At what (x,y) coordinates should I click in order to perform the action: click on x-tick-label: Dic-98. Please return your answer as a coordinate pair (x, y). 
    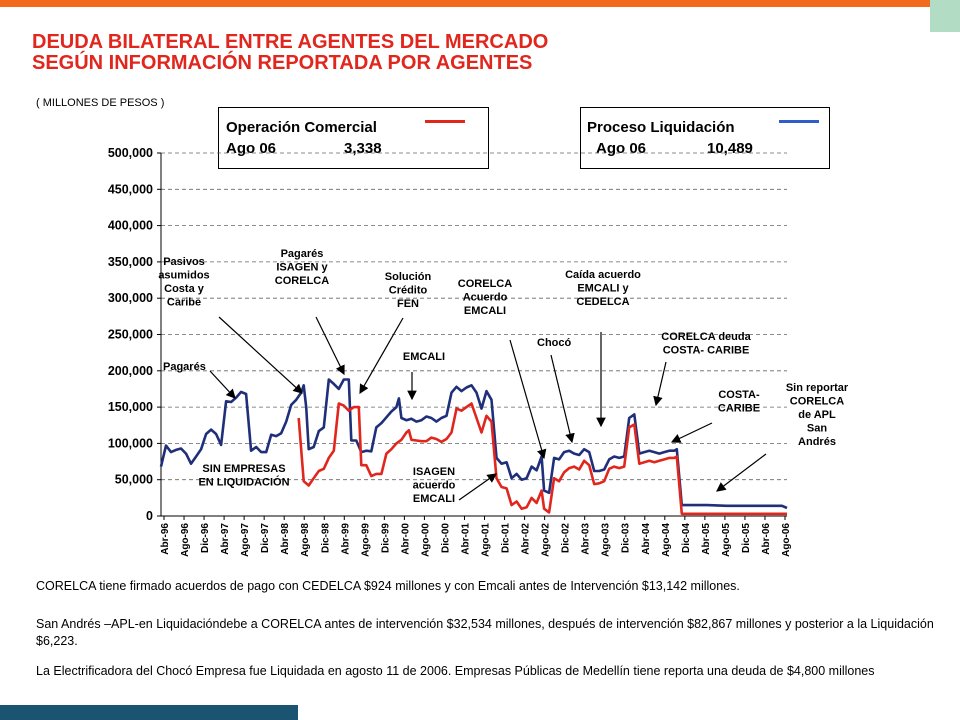
    Looking at the image, I should click on (325, 538).